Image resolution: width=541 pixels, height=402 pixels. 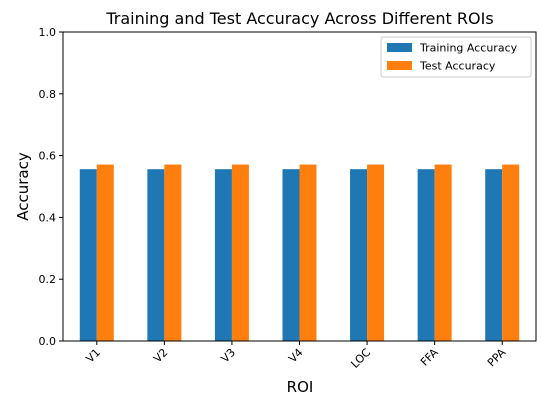 What do you see at coordinates (497, 358) in the screenshot?
I see `x-tick-label-ppa: PPA` at bounding box center [497, 358].